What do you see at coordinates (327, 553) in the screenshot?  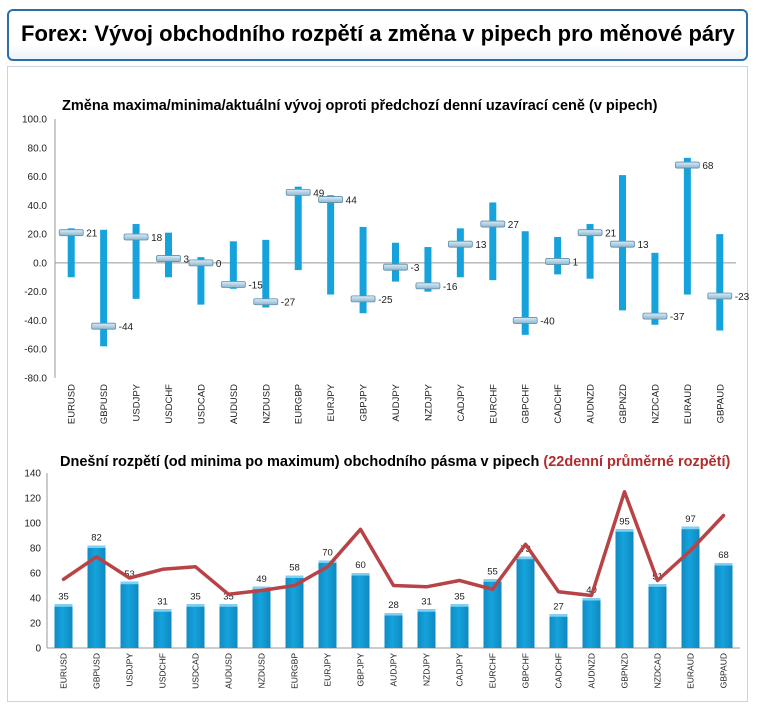 I see `bar-value-label: 70` at bounding box center [327, 553].